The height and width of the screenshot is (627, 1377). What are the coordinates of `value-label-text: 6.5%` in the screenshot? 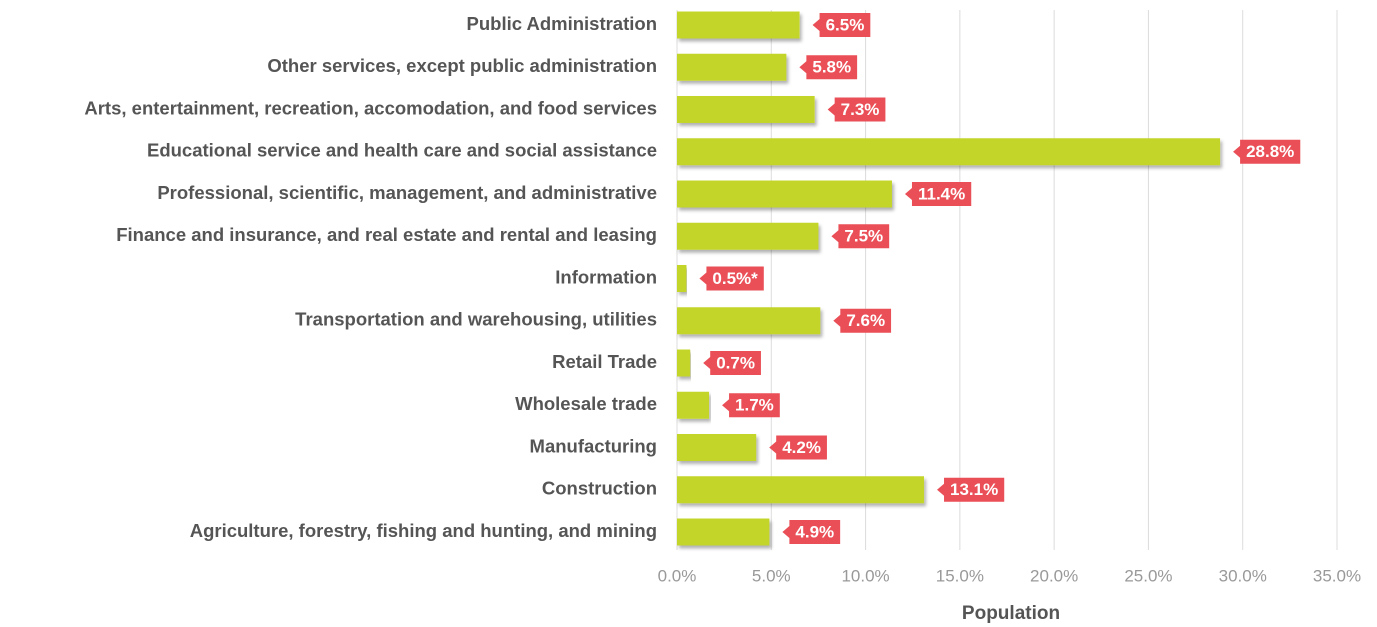 It's located at (845, 24).